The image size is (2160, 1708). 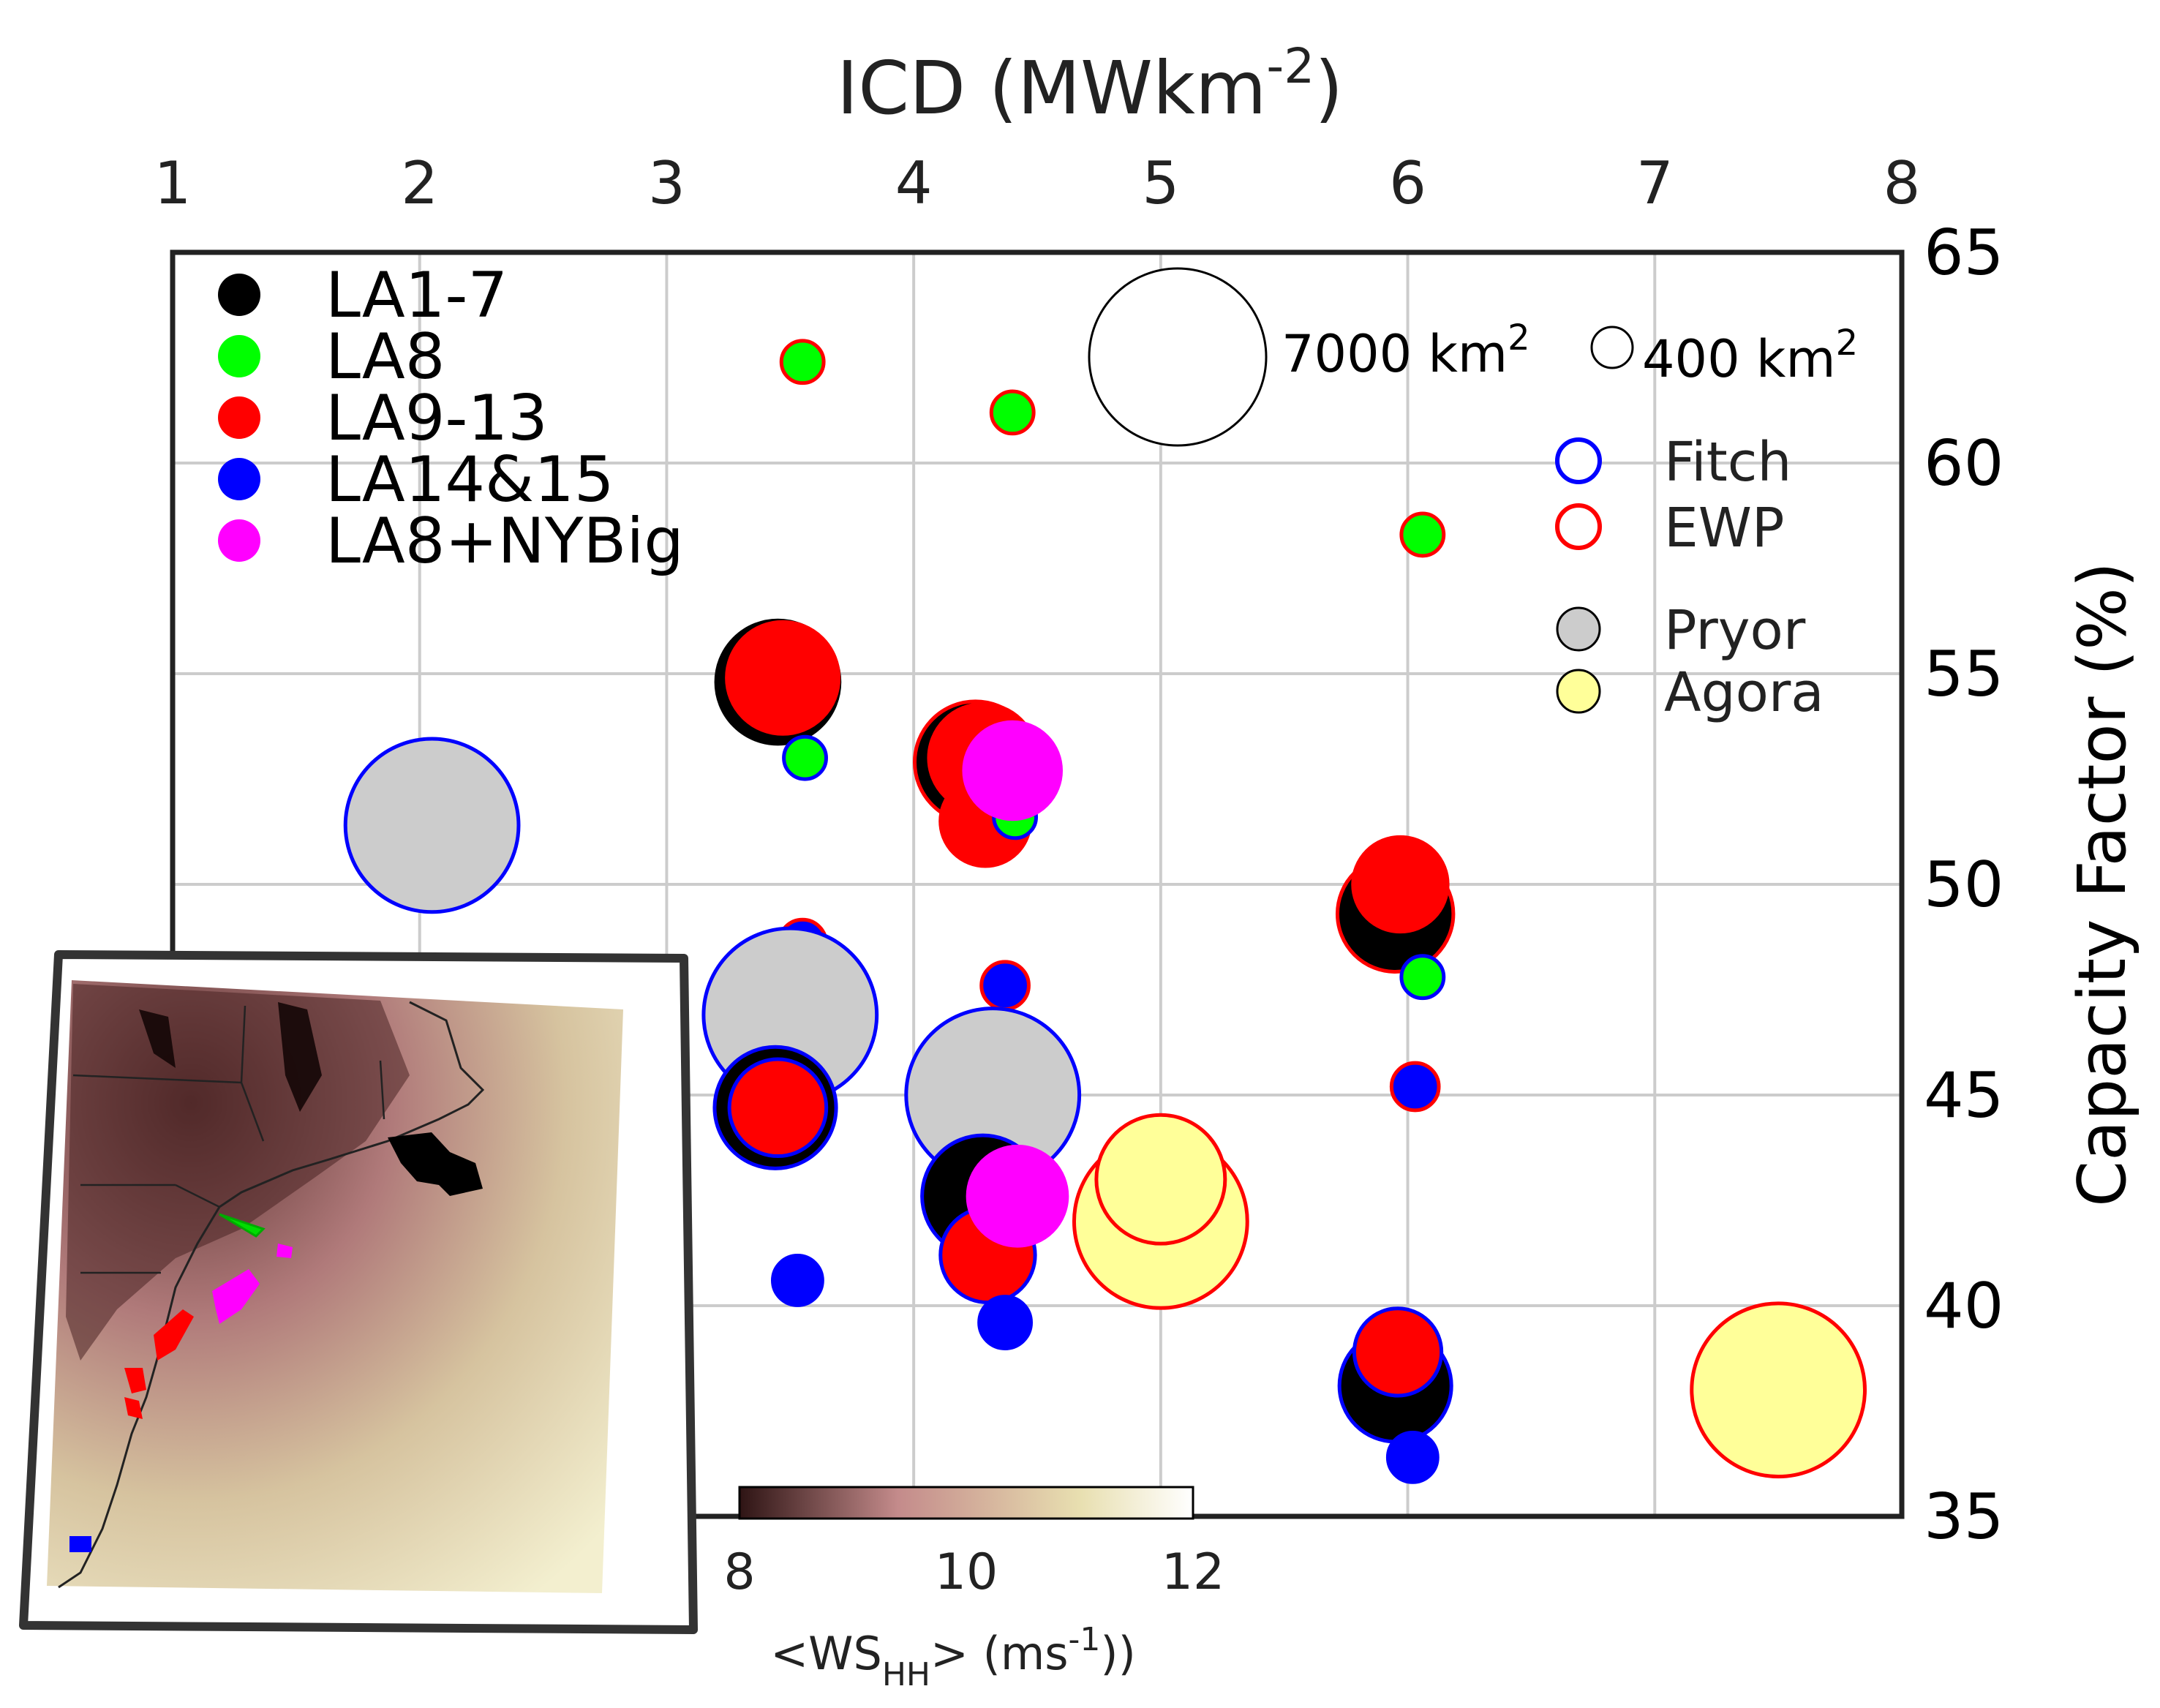 What do you see at coordinates (1963, 674) in the screenshot?
I see `y-tick-label: 55` at bounding box center [1963, 674].